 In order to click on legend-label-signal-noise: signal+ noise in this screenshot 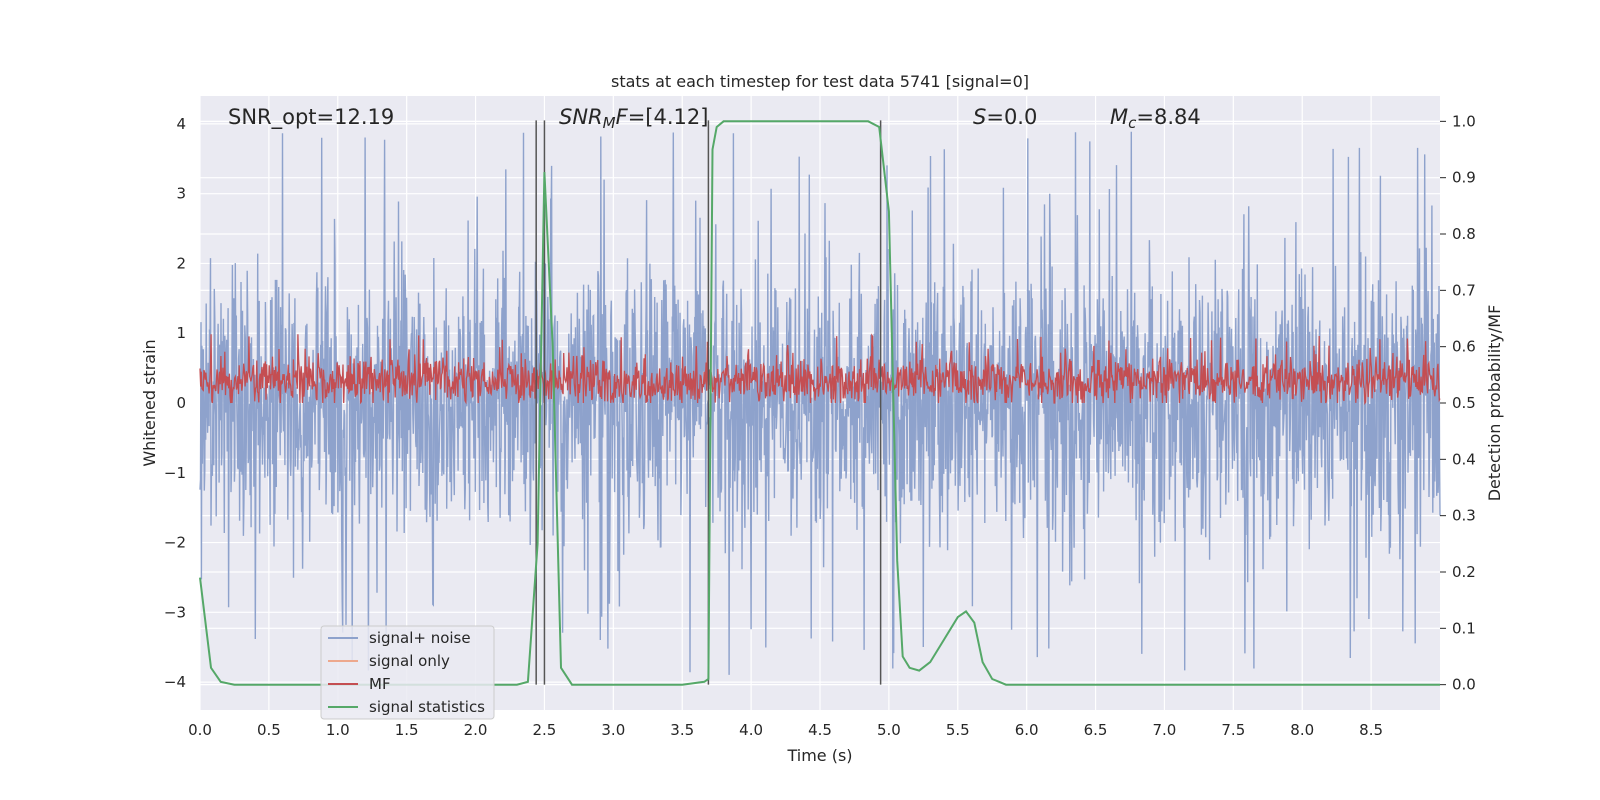, I will do `click(420, 638)`.